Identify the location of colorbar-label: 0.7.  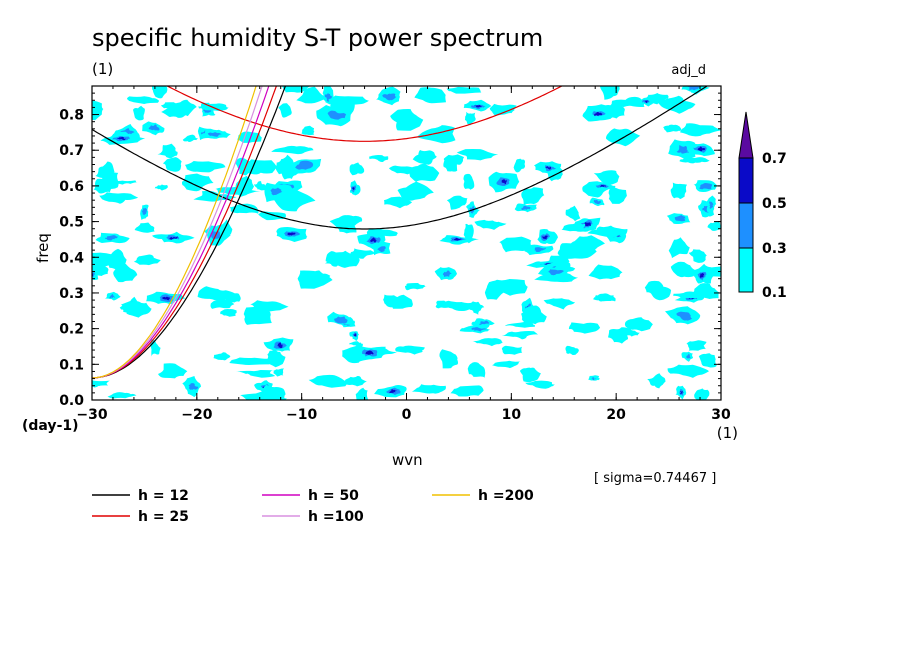
(774, 159).